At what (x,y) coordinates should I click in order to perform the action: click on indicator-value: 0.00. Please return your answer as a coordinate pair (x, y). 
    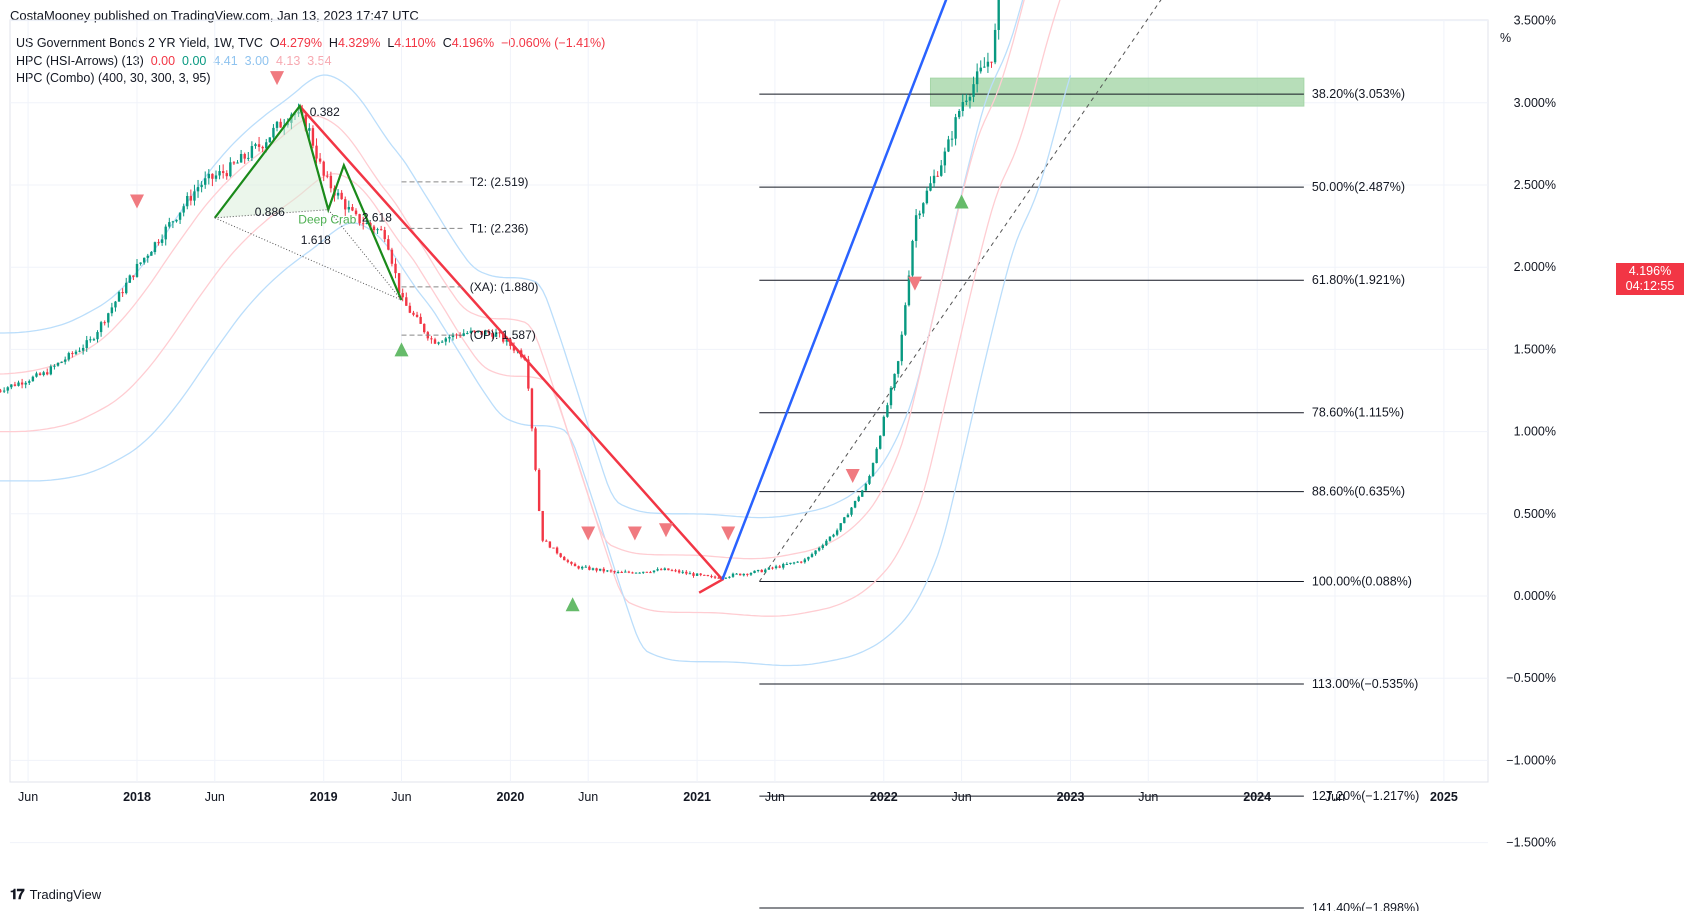
    Looking at the image, I should click on (194, 60).